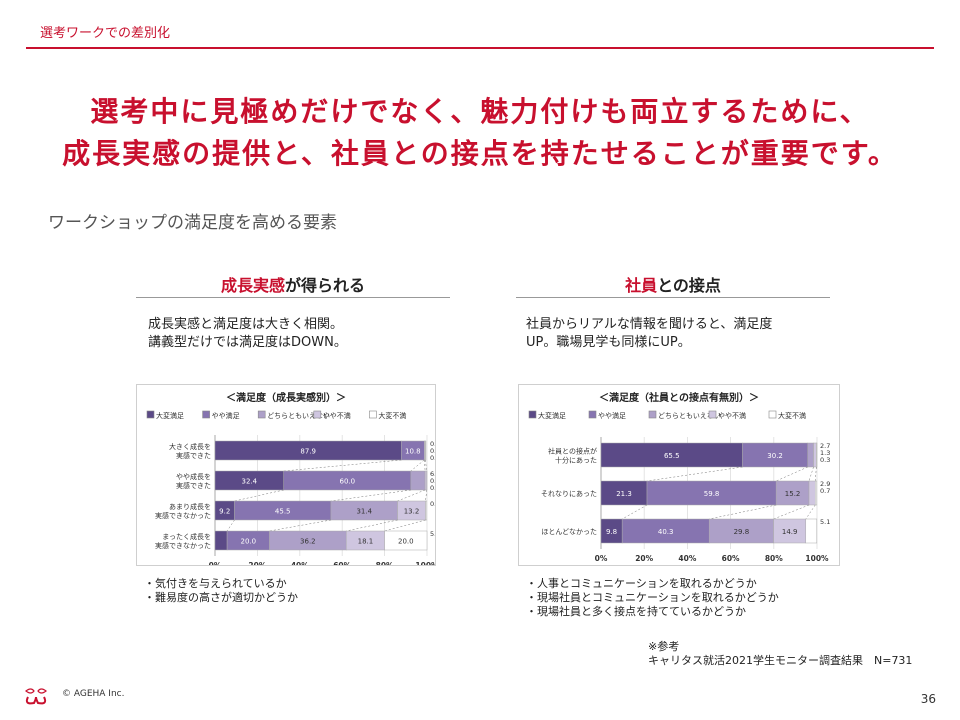 This screenshot has height=720, width=960. I want to click on legend-label: 大変不満, so click(792, 415).